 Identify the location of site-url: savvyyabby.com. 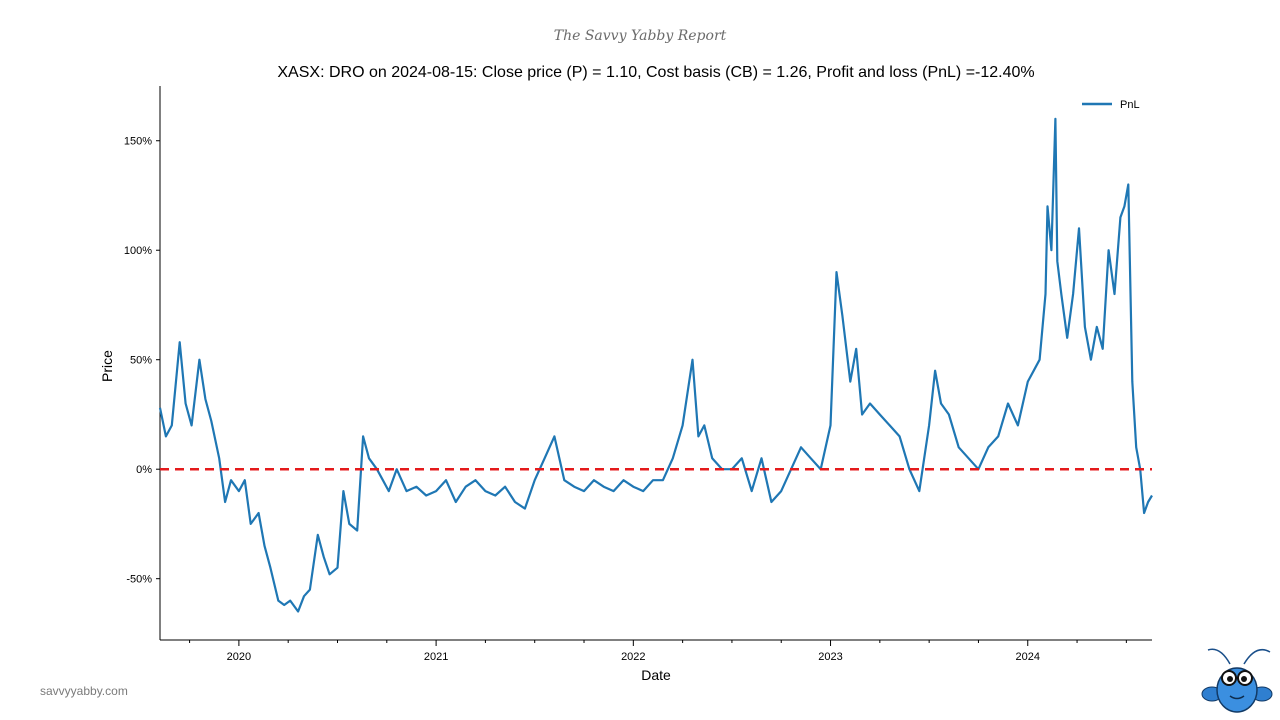
(84, 691).